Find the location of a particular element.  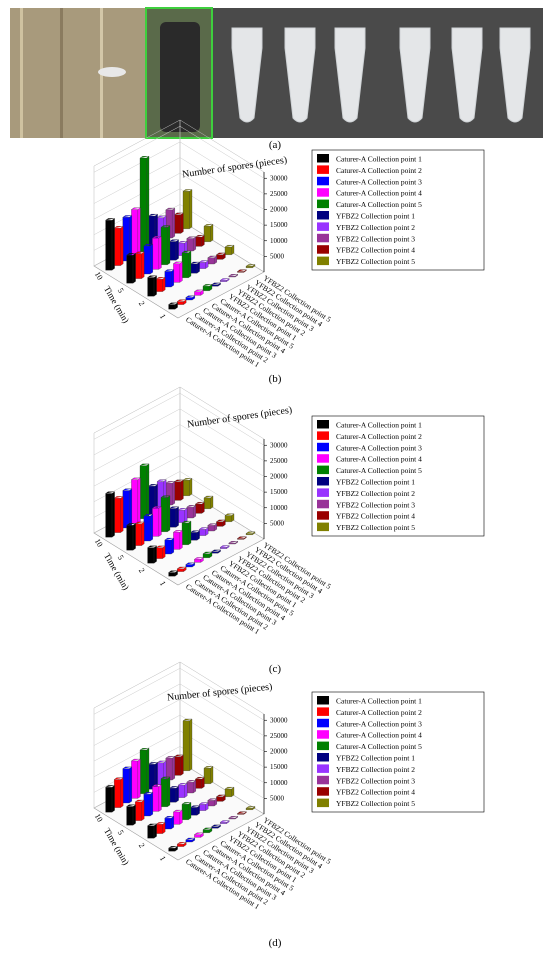

x-tick-label: 10 is located at coordinates (99, 542).